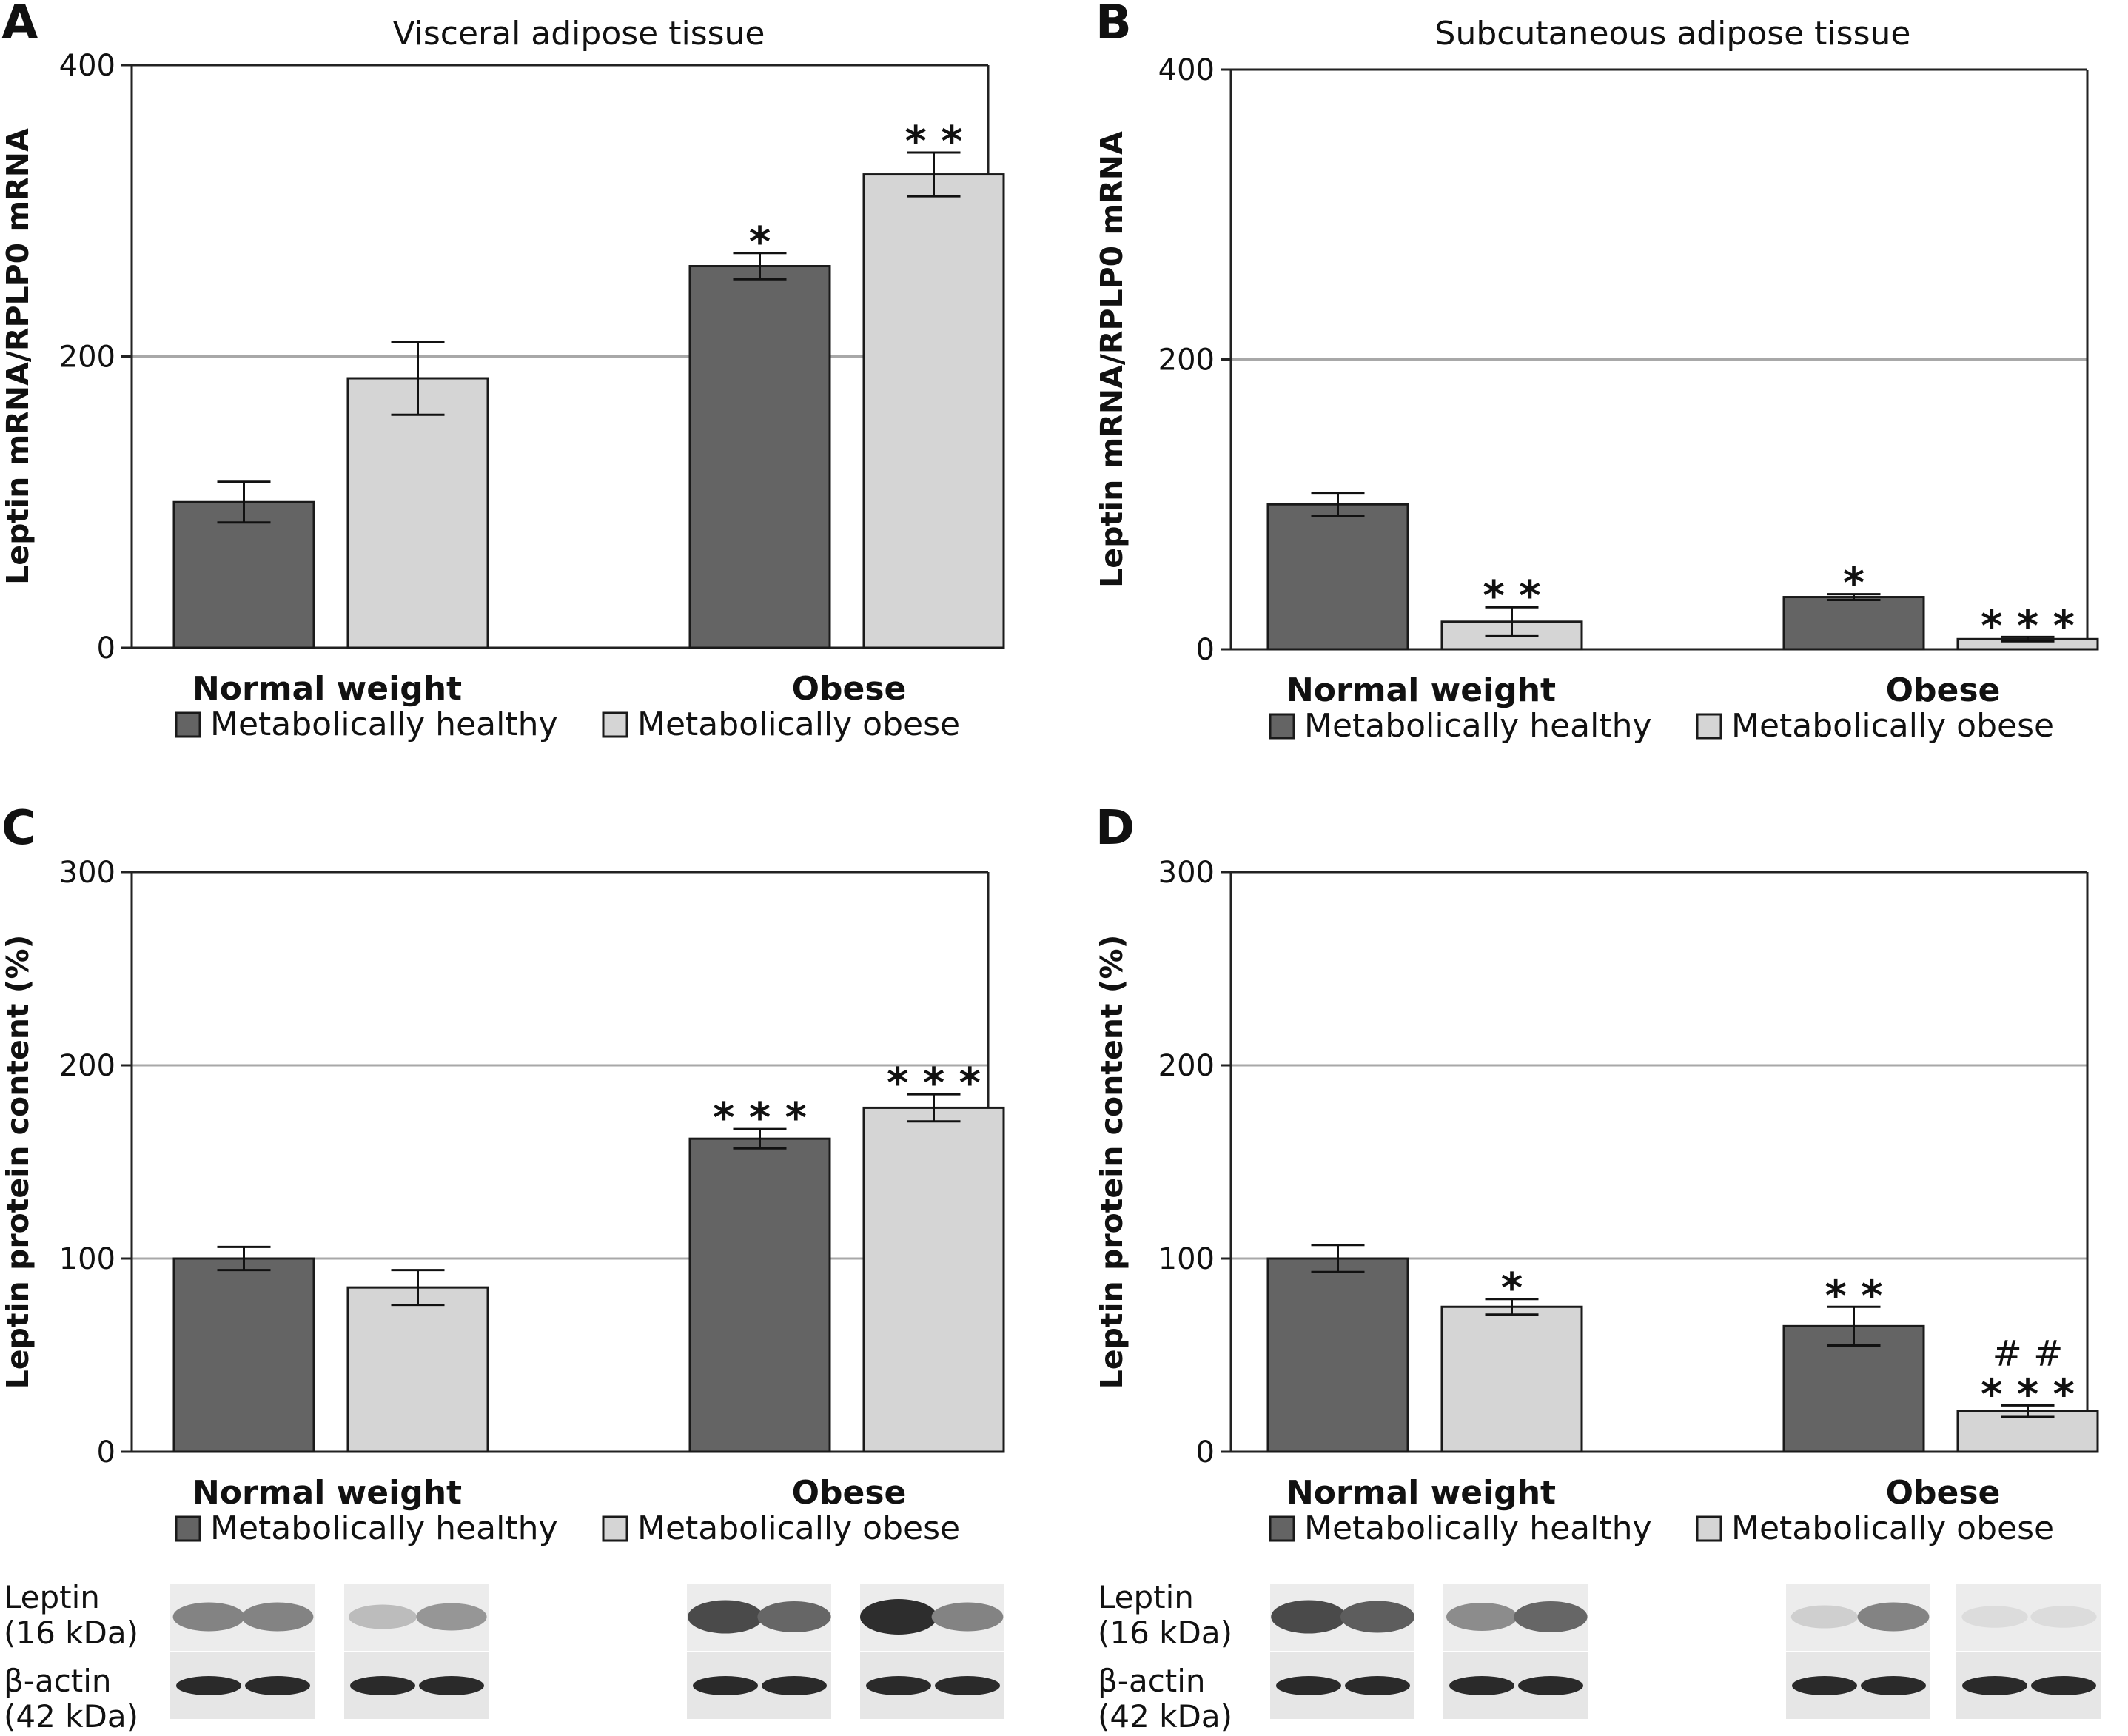  I want to click on panel-letter: B, so click(1113, 25).